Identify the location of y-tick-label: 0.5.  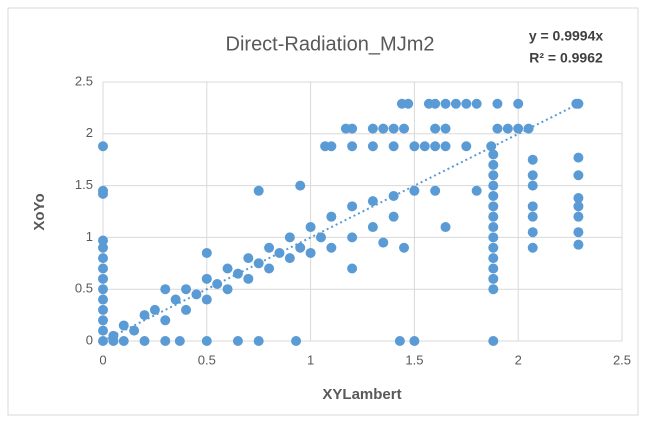
(84, 288).